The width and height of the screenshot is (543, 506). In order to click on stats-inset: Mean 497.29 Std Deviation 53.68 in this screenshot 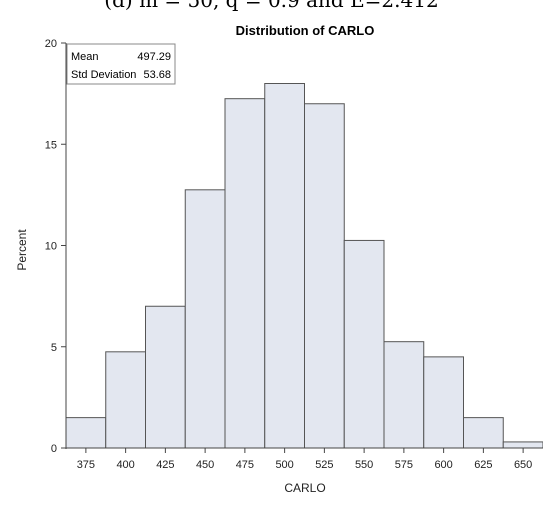, I will do `click(121, 64)`.